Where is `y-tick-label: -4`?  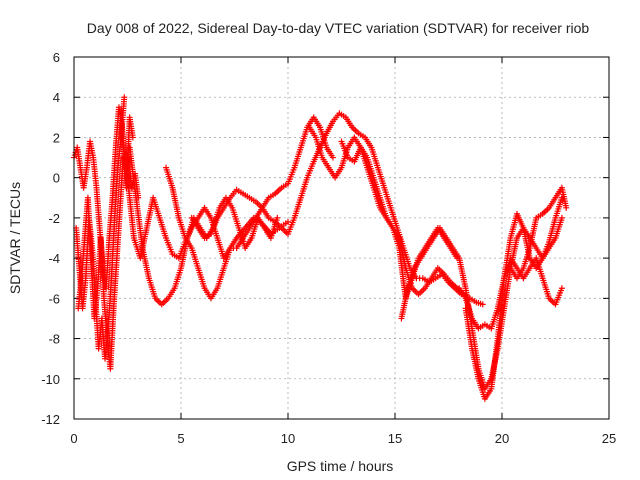 y-tick-label: -4 is located at coordinates (54, 258).